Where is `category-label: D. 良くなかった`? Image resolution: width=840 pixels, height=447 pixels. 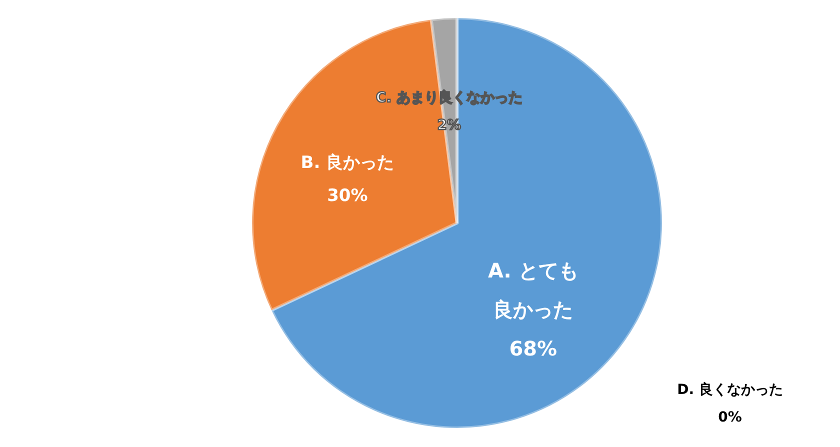 category-label: D. 良くなかった is located at coordinates (730, 390).